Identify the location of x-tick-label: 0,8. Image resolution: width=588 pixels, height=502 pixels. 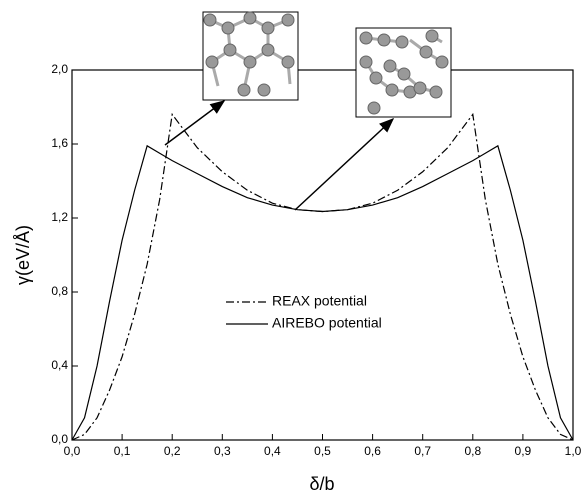
(472, 451).